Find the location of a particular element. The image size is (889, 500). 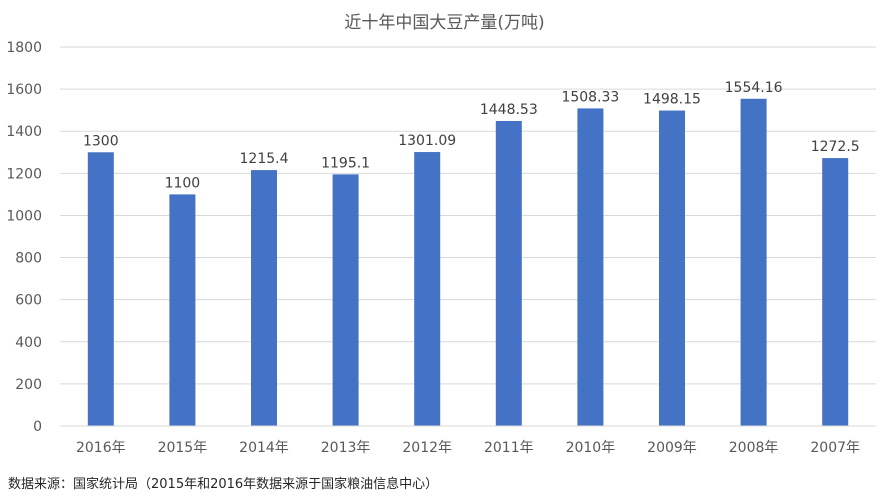

data-label: 1100 is located at coordinates (183, 183).